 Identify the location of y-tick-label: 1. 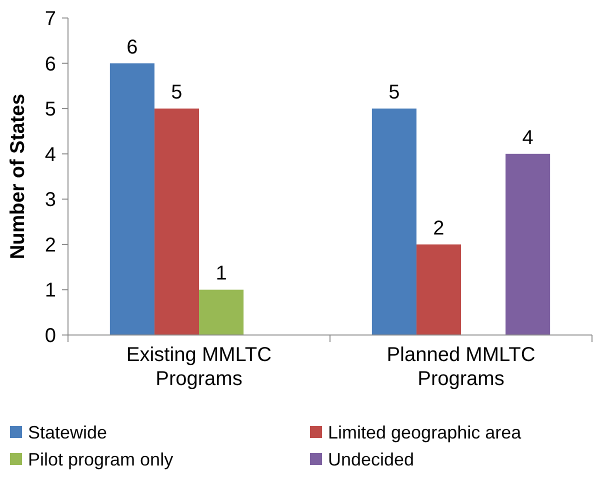
(50, 291).